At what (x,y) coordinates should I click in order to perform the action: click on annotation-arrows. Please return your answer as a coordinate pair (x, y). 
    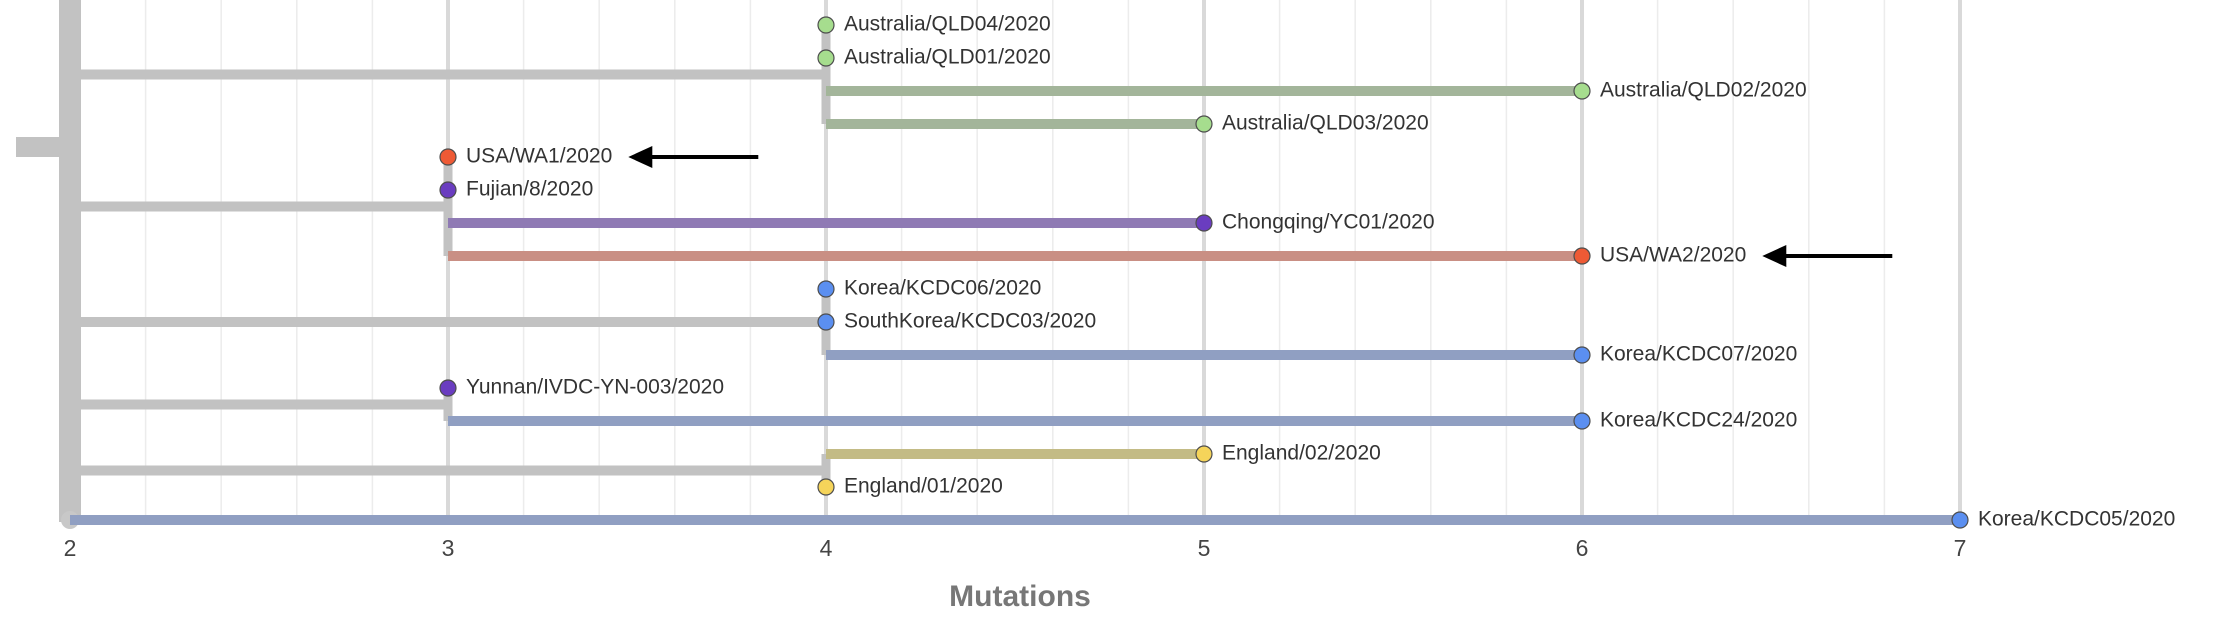
    Looking at the image, I should click on (1260, 206).